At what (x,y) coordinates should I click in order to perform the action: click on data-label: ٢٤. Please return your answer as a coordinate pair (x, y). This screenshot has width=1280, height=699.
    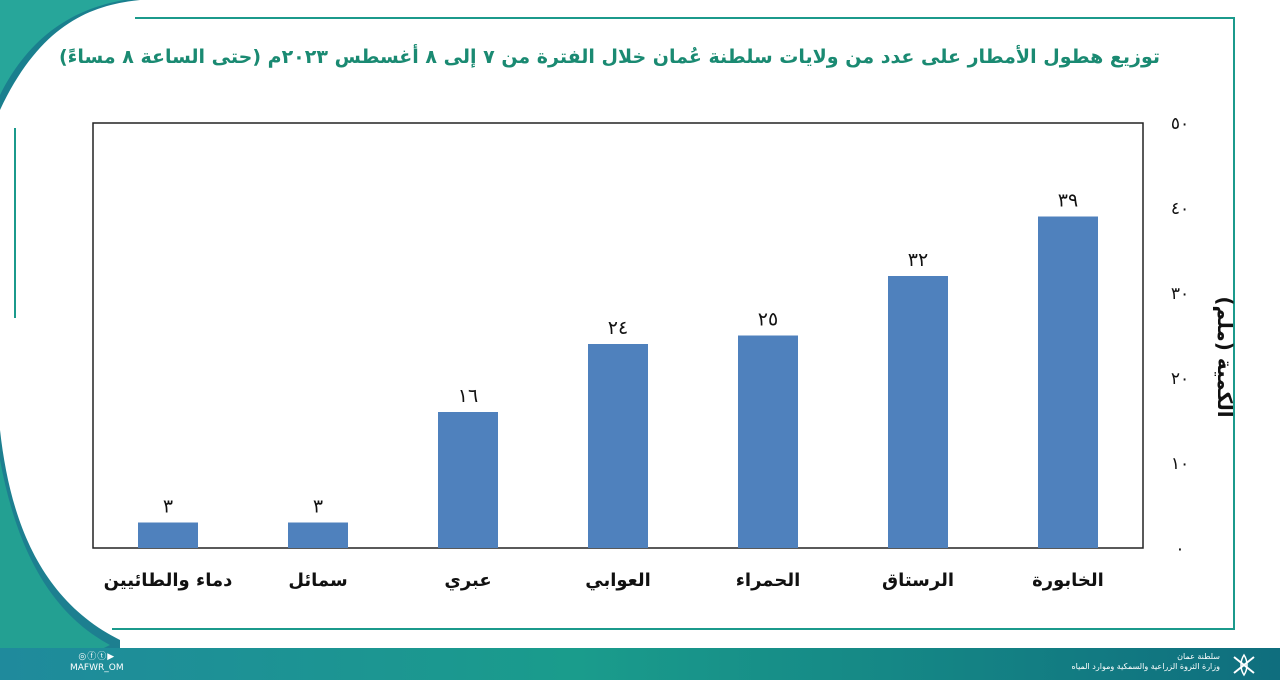
    Looking at the image, I should click on (618, 328).